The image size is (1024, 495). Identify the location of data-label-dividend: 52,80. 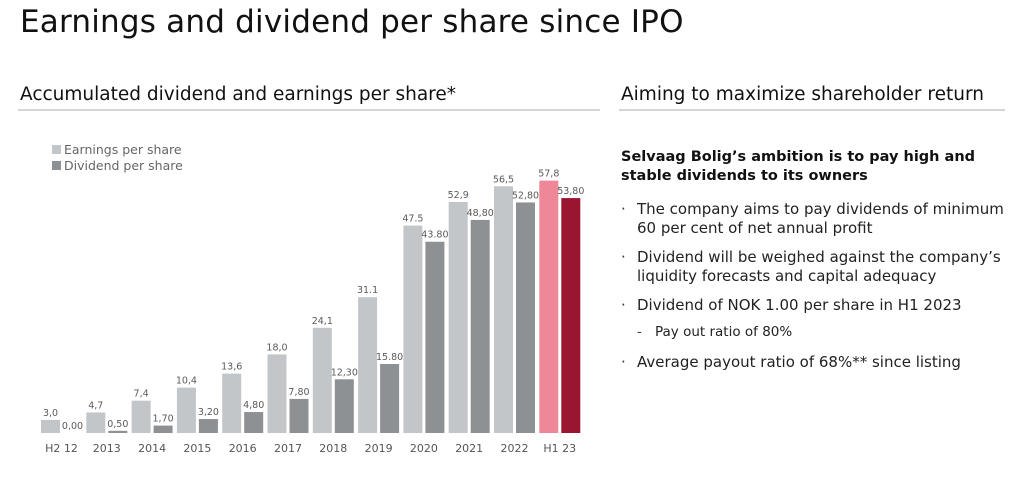
(525, 195).